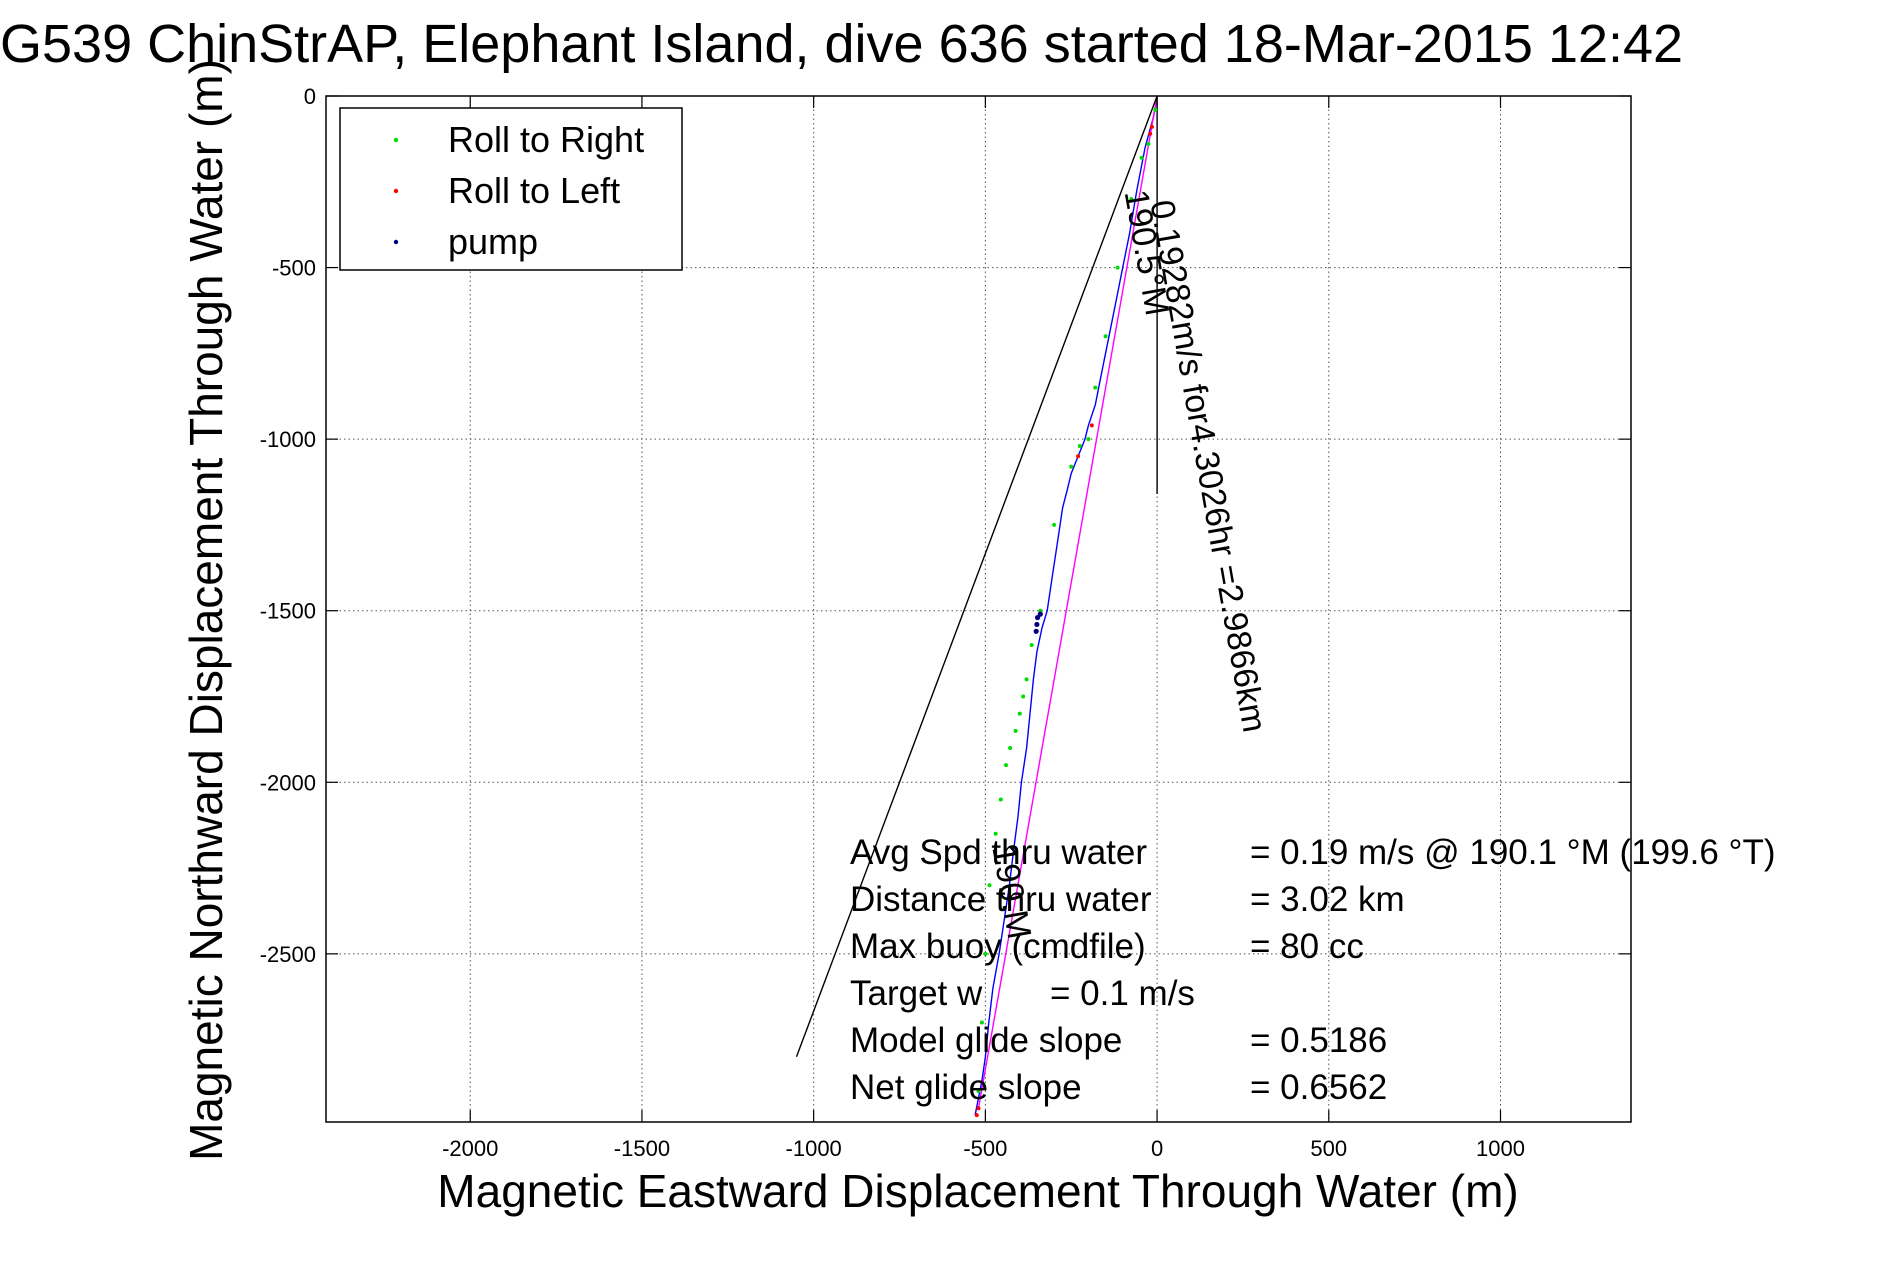 Image resolution: width=1891 pixels, height=1262 pixels. Describe the element at coordinates (310, 96) in the screenshot. I see `y-tick-label: 0` at that location.